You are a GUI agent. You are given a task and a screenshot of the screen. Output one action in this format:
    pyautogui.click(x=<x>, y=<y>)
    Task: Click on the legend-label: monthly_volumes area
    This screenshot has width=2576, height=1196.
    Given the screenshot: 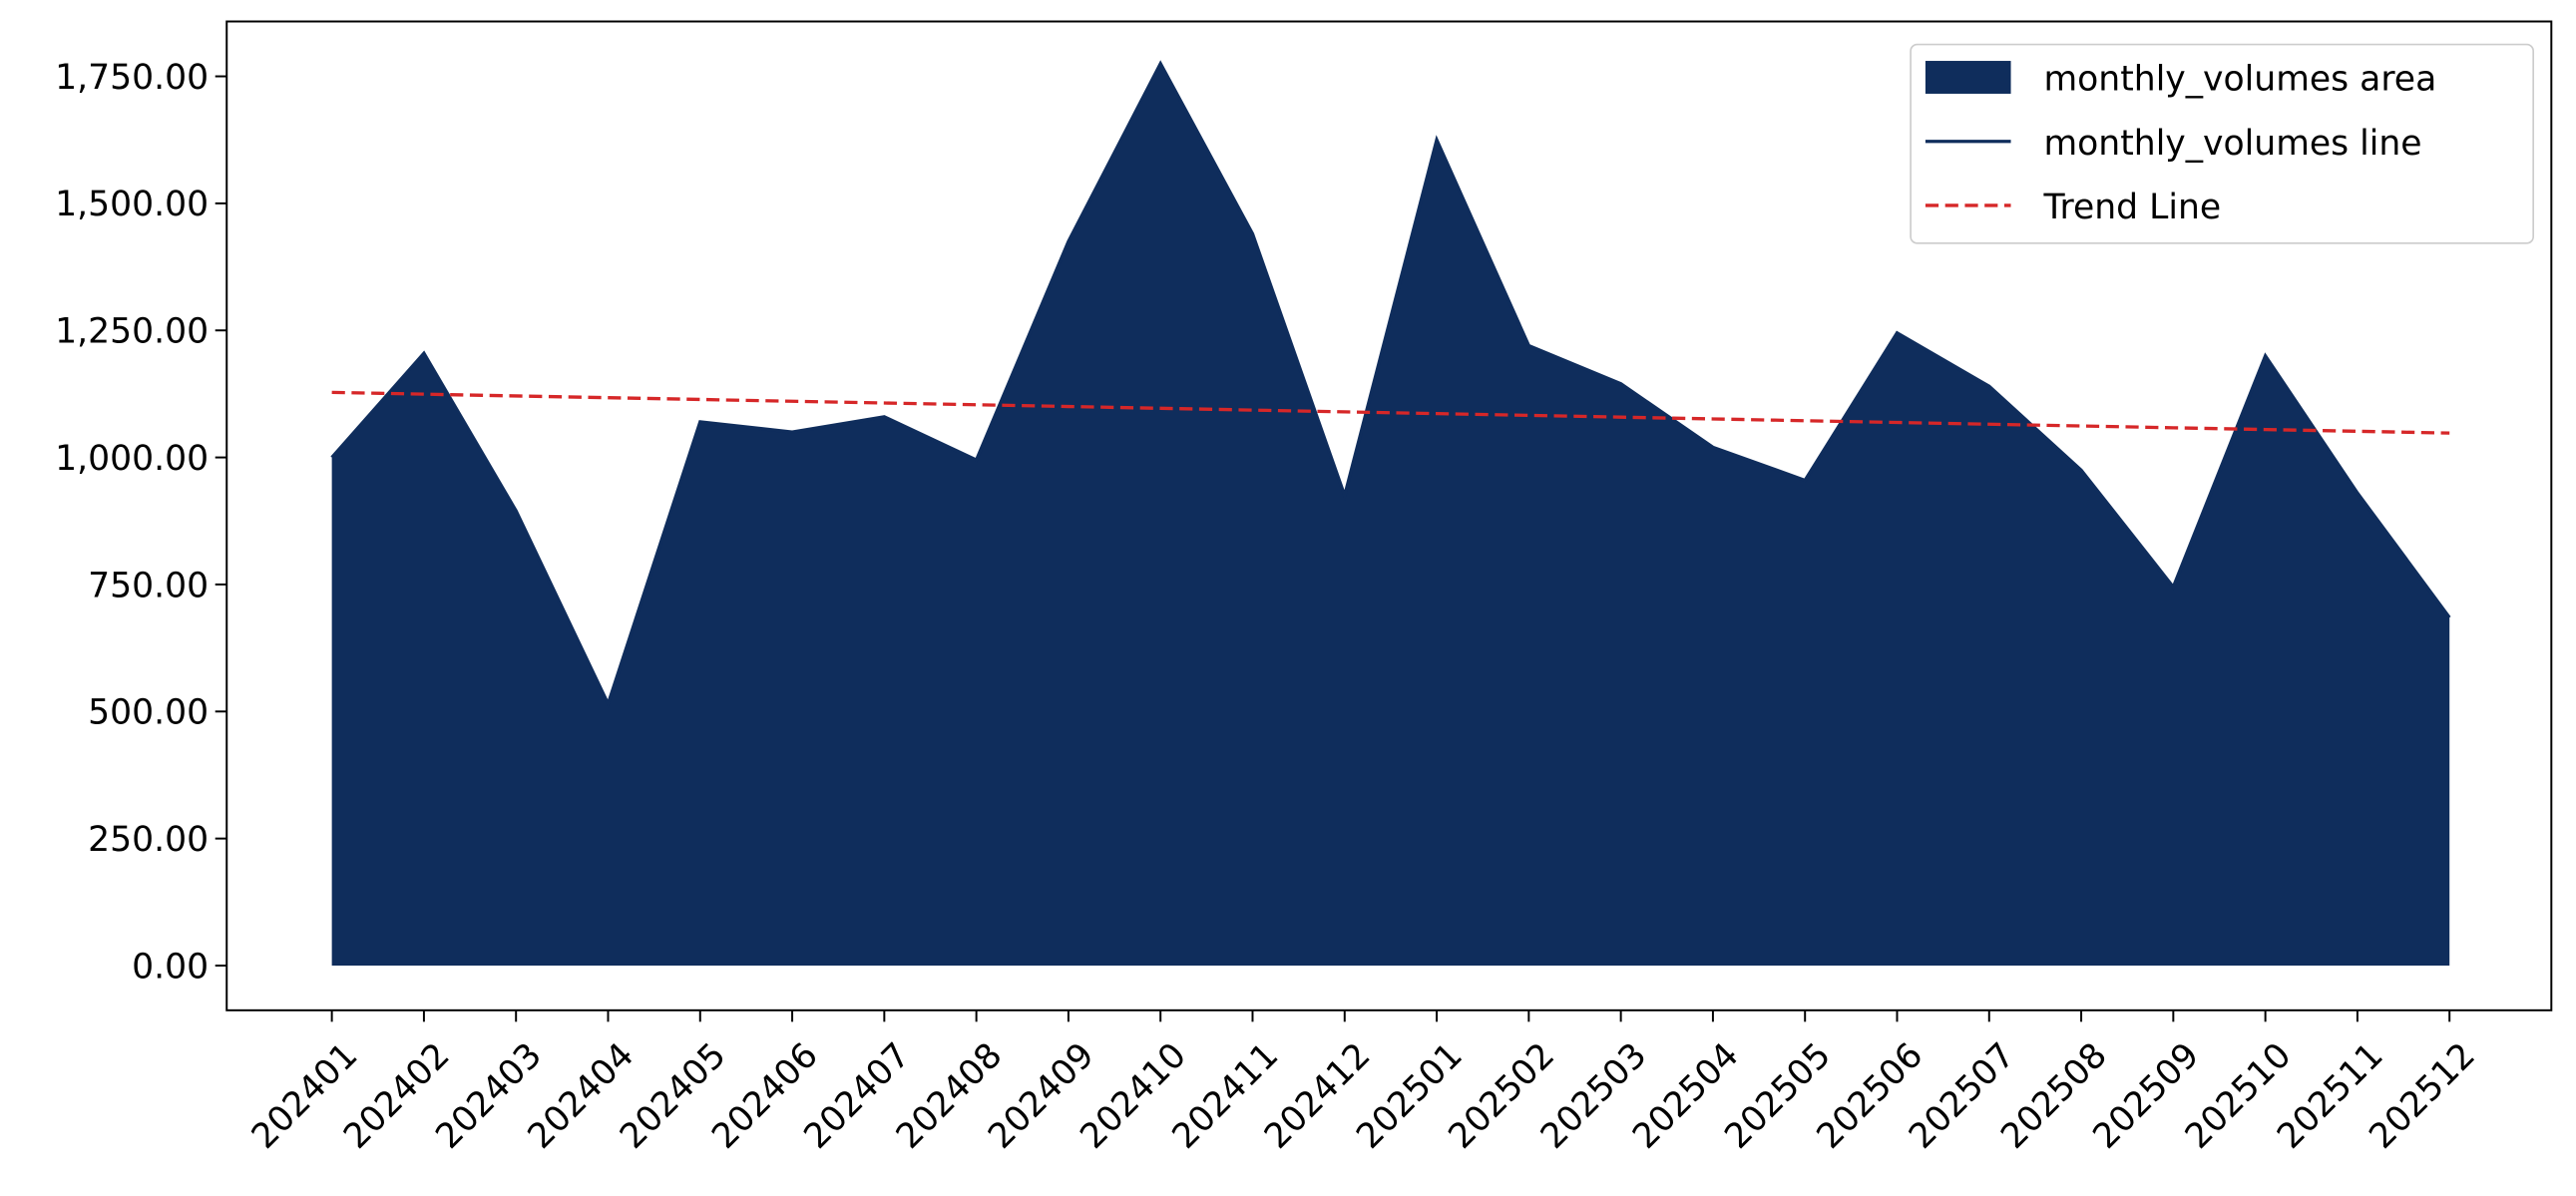 What is the action you would take?
    pyautogui.click(x=2239, y=80)
    